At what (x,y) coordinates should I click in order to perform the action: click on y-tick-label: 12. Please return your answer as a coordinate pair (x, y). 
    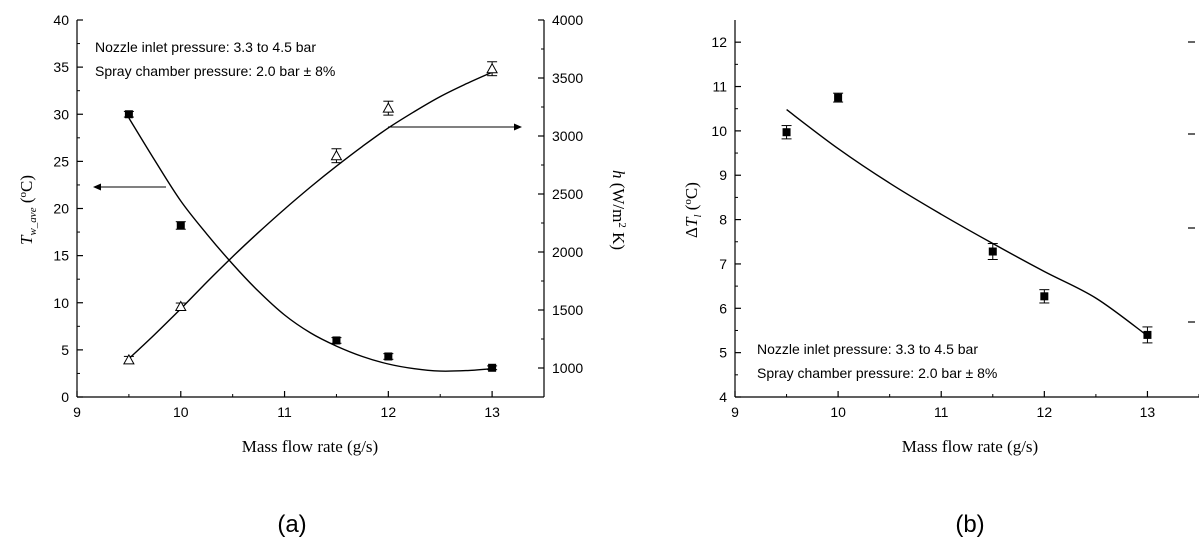
    Looking at the image, I should click on (719, 42).